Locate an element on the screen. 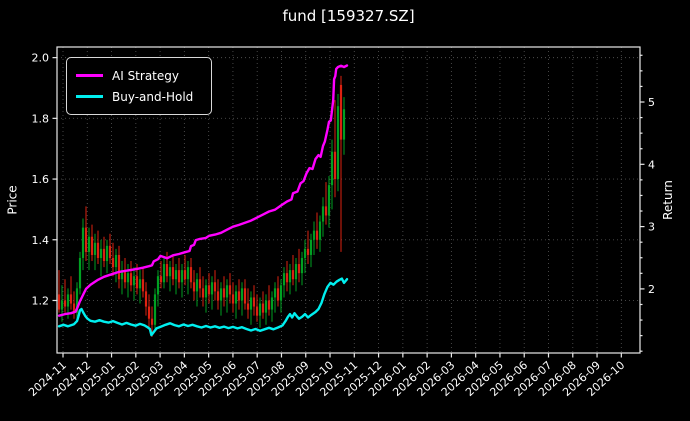 Image resolution: width=690 pixels, height=421 pixels. legend-swatch-ai-strategy is located at coordinates (89, 75).